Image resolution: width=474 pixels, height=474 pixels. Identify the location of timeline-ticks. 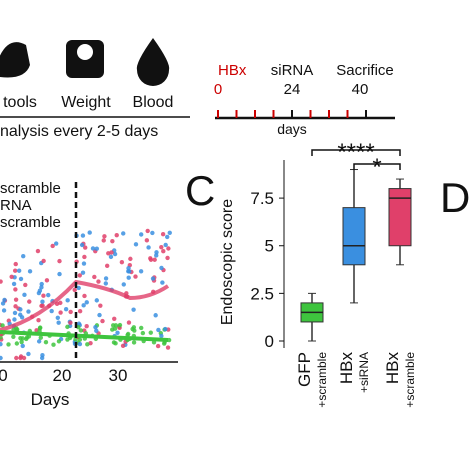
(292, 114).